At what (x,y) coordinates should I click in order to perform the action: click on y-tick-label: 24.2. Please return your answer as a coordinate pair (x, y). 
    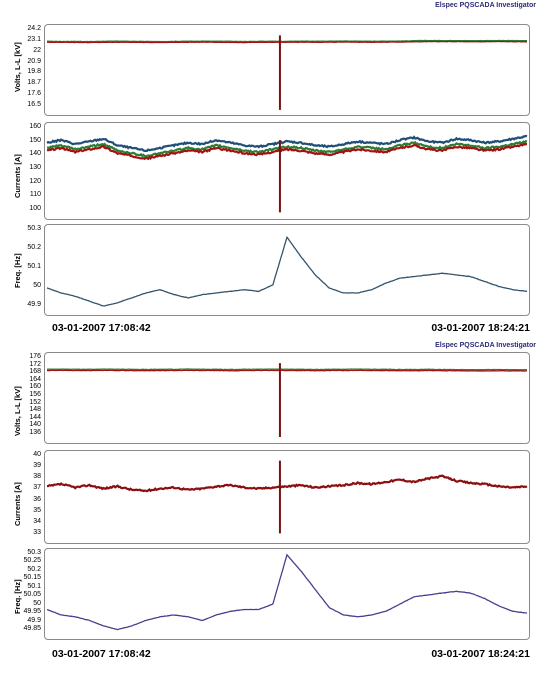
    Looking at the image, I should click on (34, 28).